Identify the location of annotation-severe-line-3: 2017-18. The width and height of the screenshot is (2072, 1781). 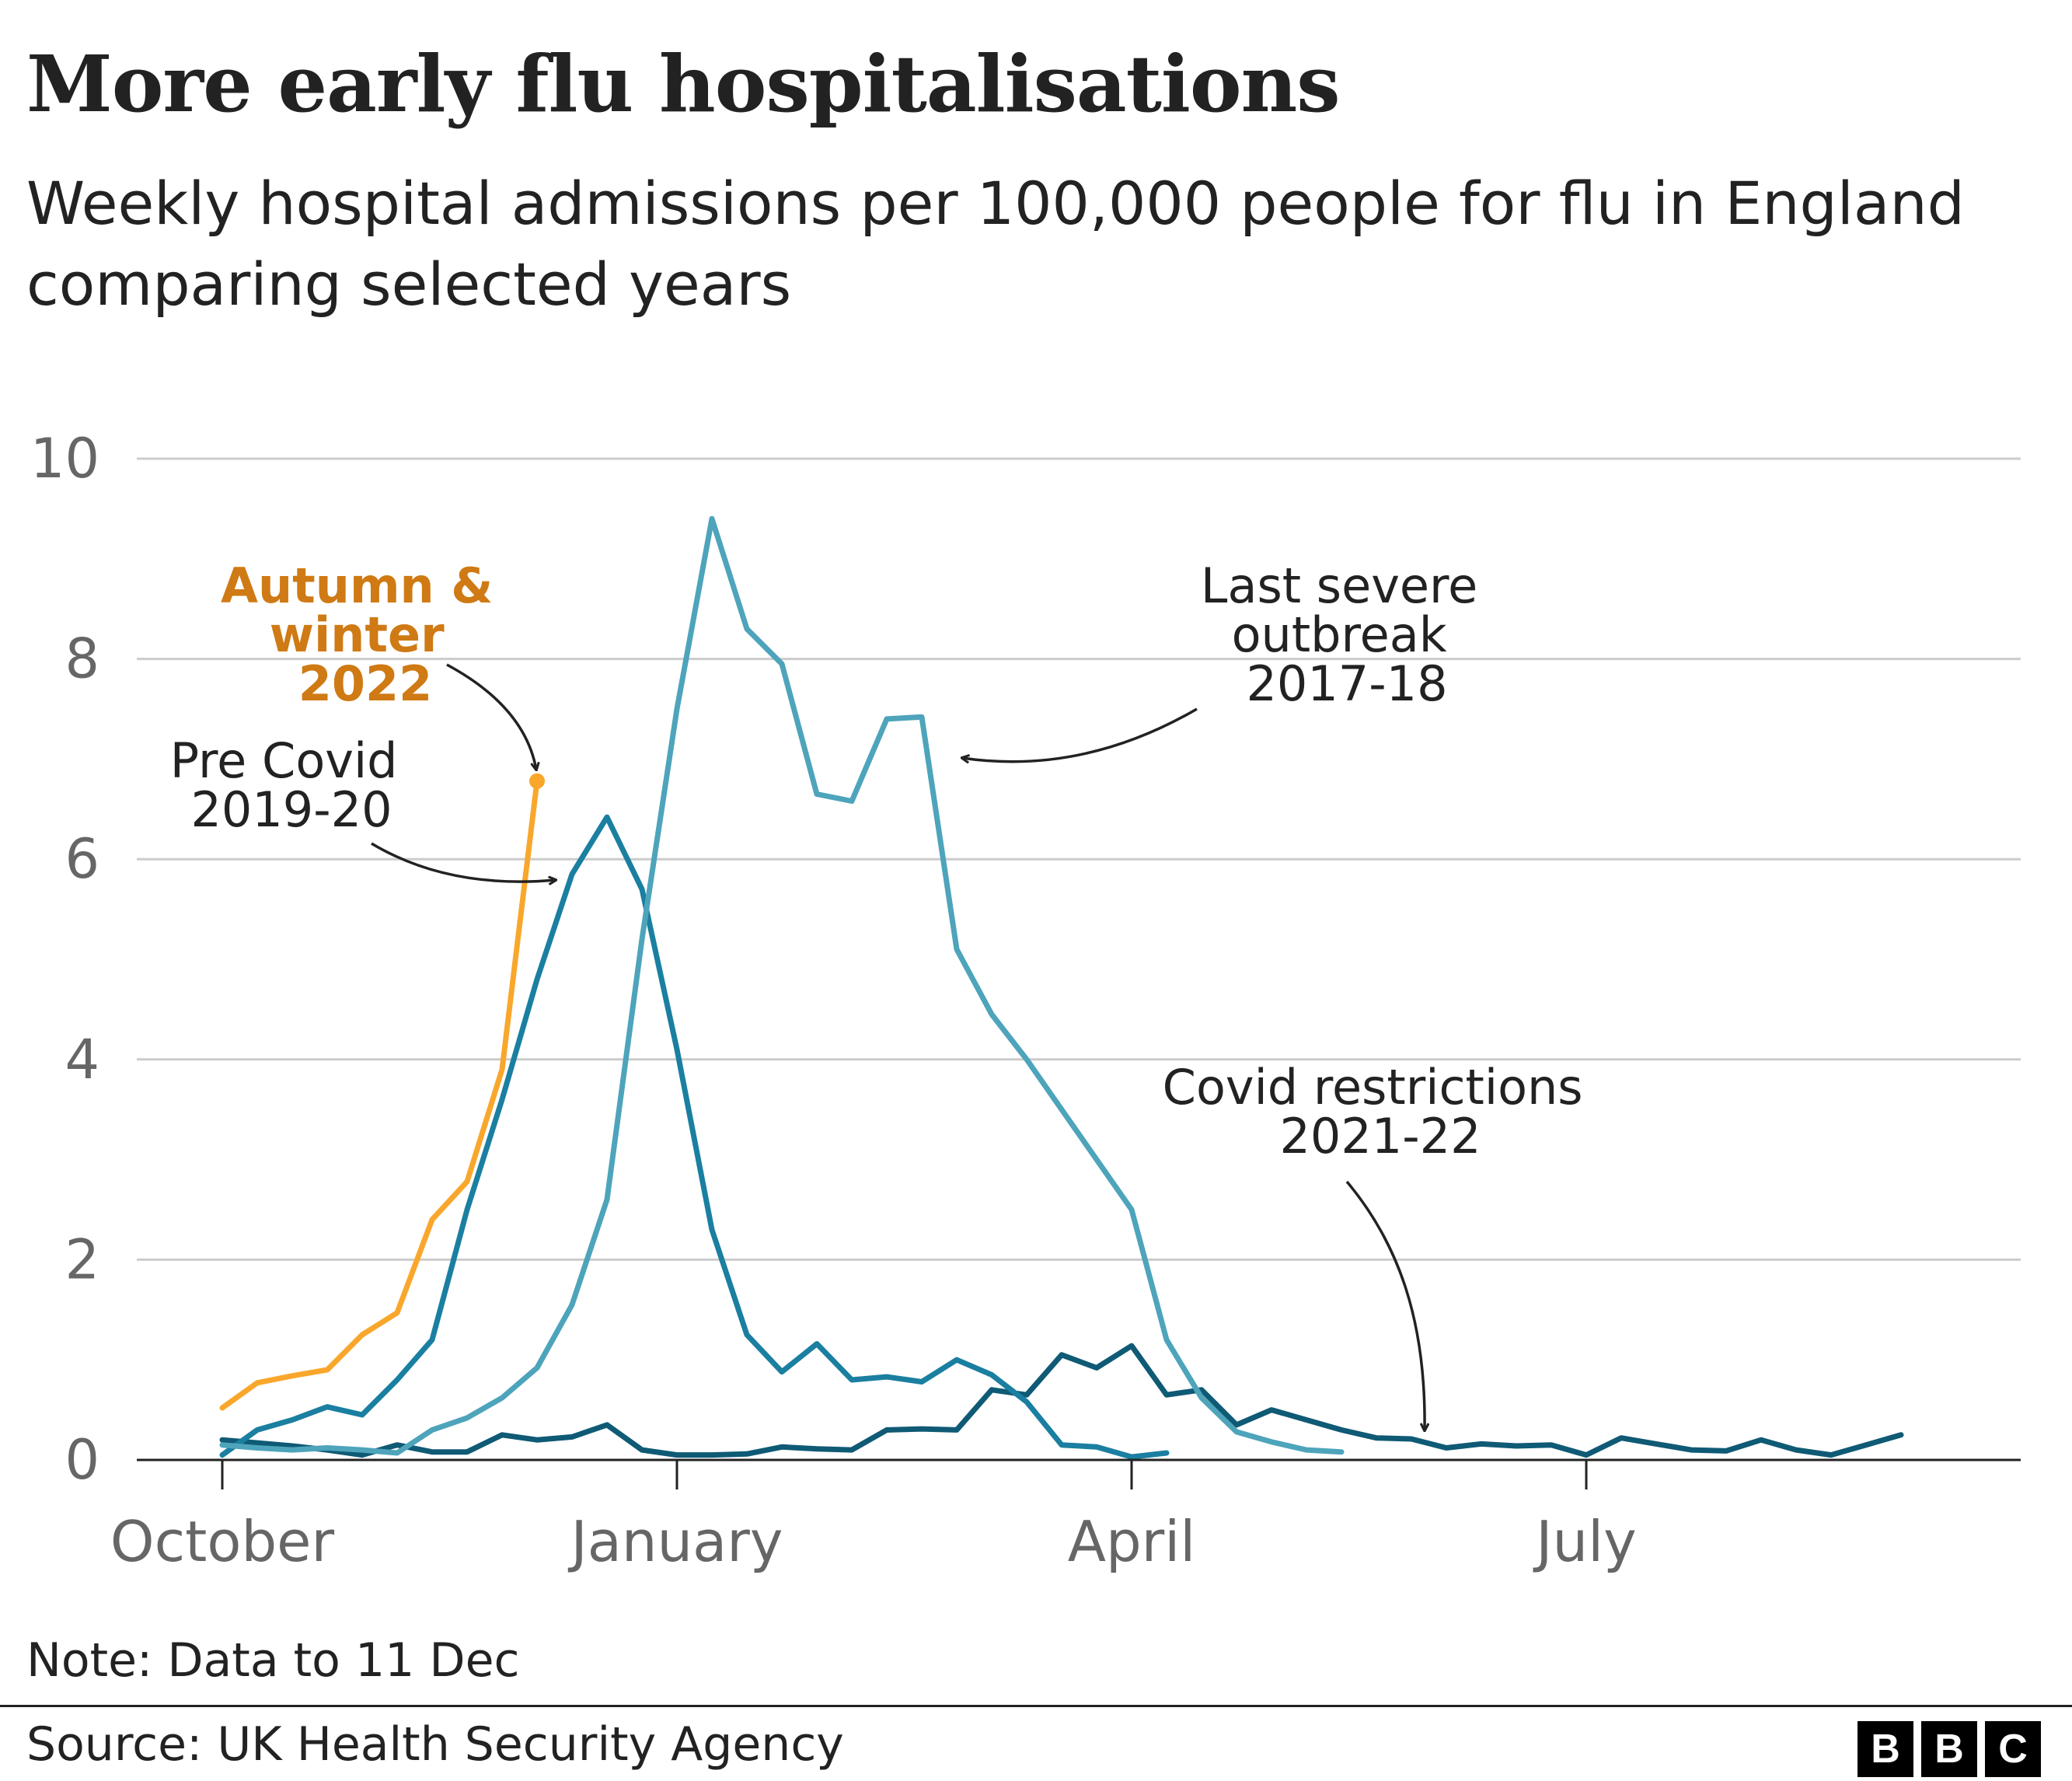
(1346, 683).